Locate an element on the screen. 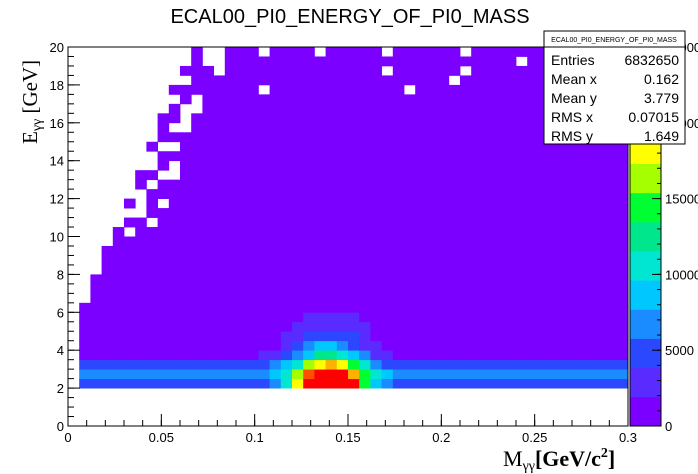 The width and height of the screenshot is (698, 474). x-tick-label: 0.05 is located at coordinates (161, 437).